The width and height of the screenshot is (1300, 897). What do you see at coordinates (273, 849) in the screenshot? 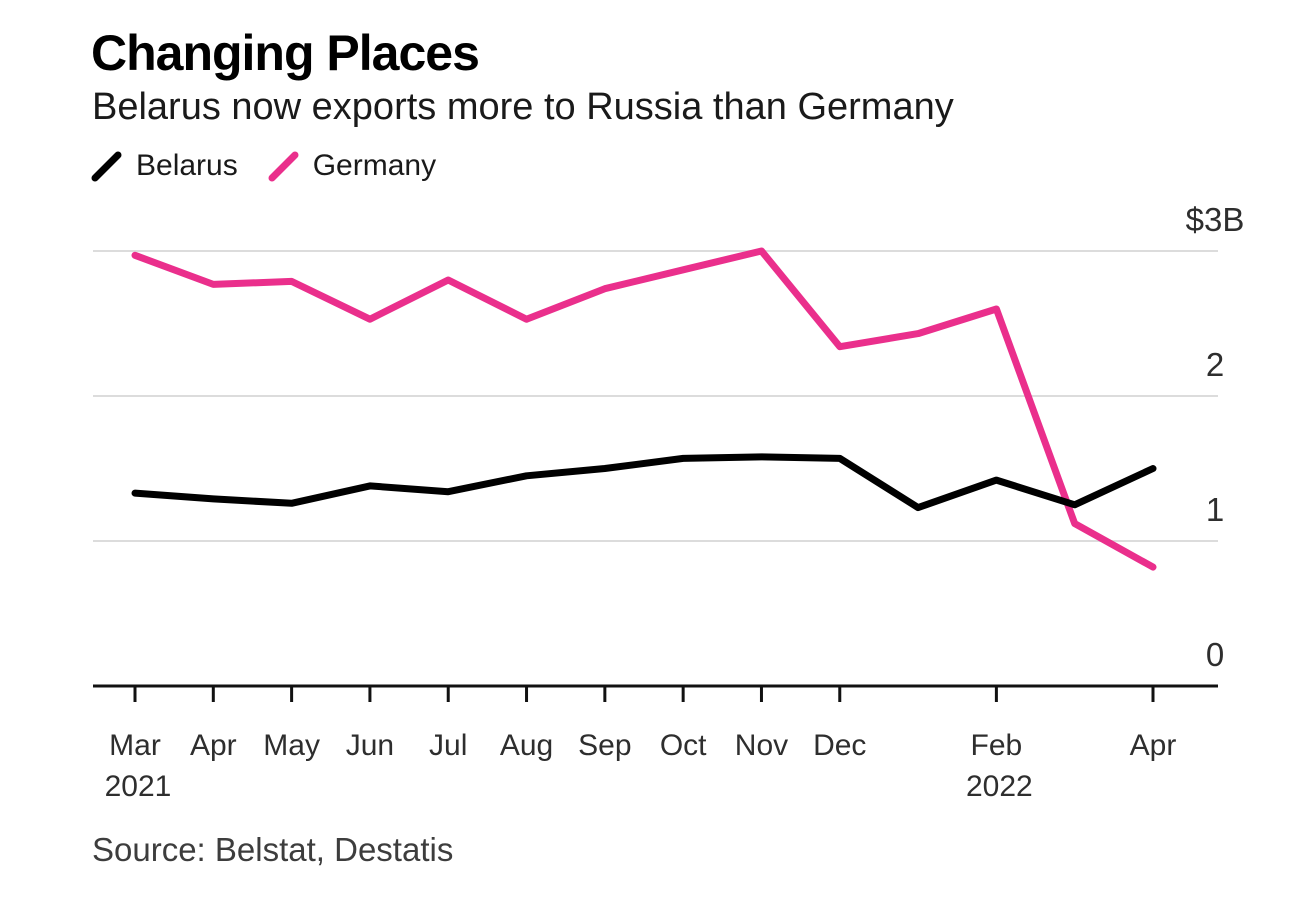
I see `source-note: Source: Belstat, Destatis` at bounding box center [273, 849].